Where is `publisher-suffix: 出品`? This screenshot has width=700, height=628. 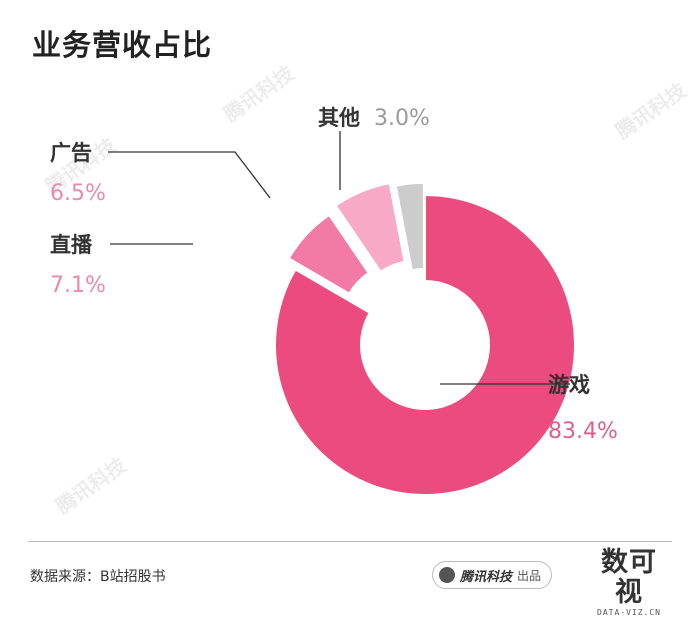 publisher-suffix: 出品 is located at coordinates (529, 575).